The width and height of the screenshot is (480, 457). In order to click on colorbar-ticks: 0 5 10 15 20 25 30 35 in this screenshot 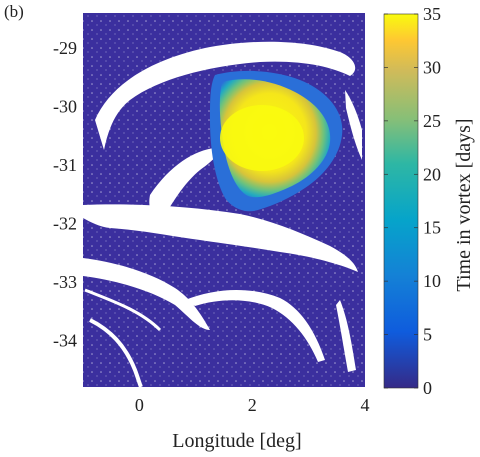, I will do `click(412, 201)`.